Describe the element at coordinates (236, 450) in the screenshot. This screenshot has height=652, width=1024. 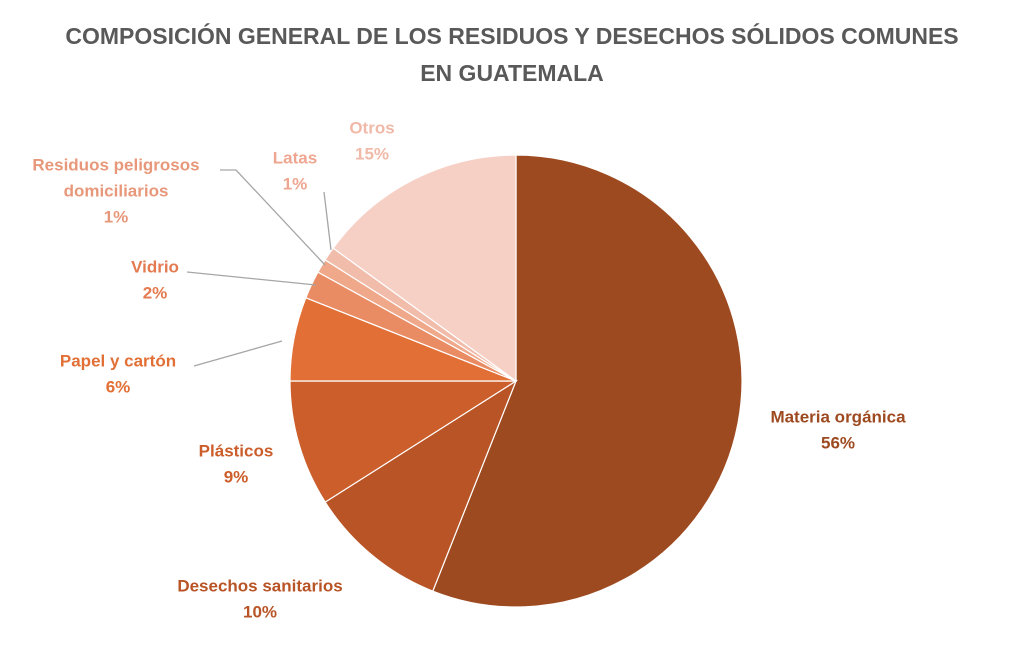
I see `data-label-plasticos: Plásticos` at that location.